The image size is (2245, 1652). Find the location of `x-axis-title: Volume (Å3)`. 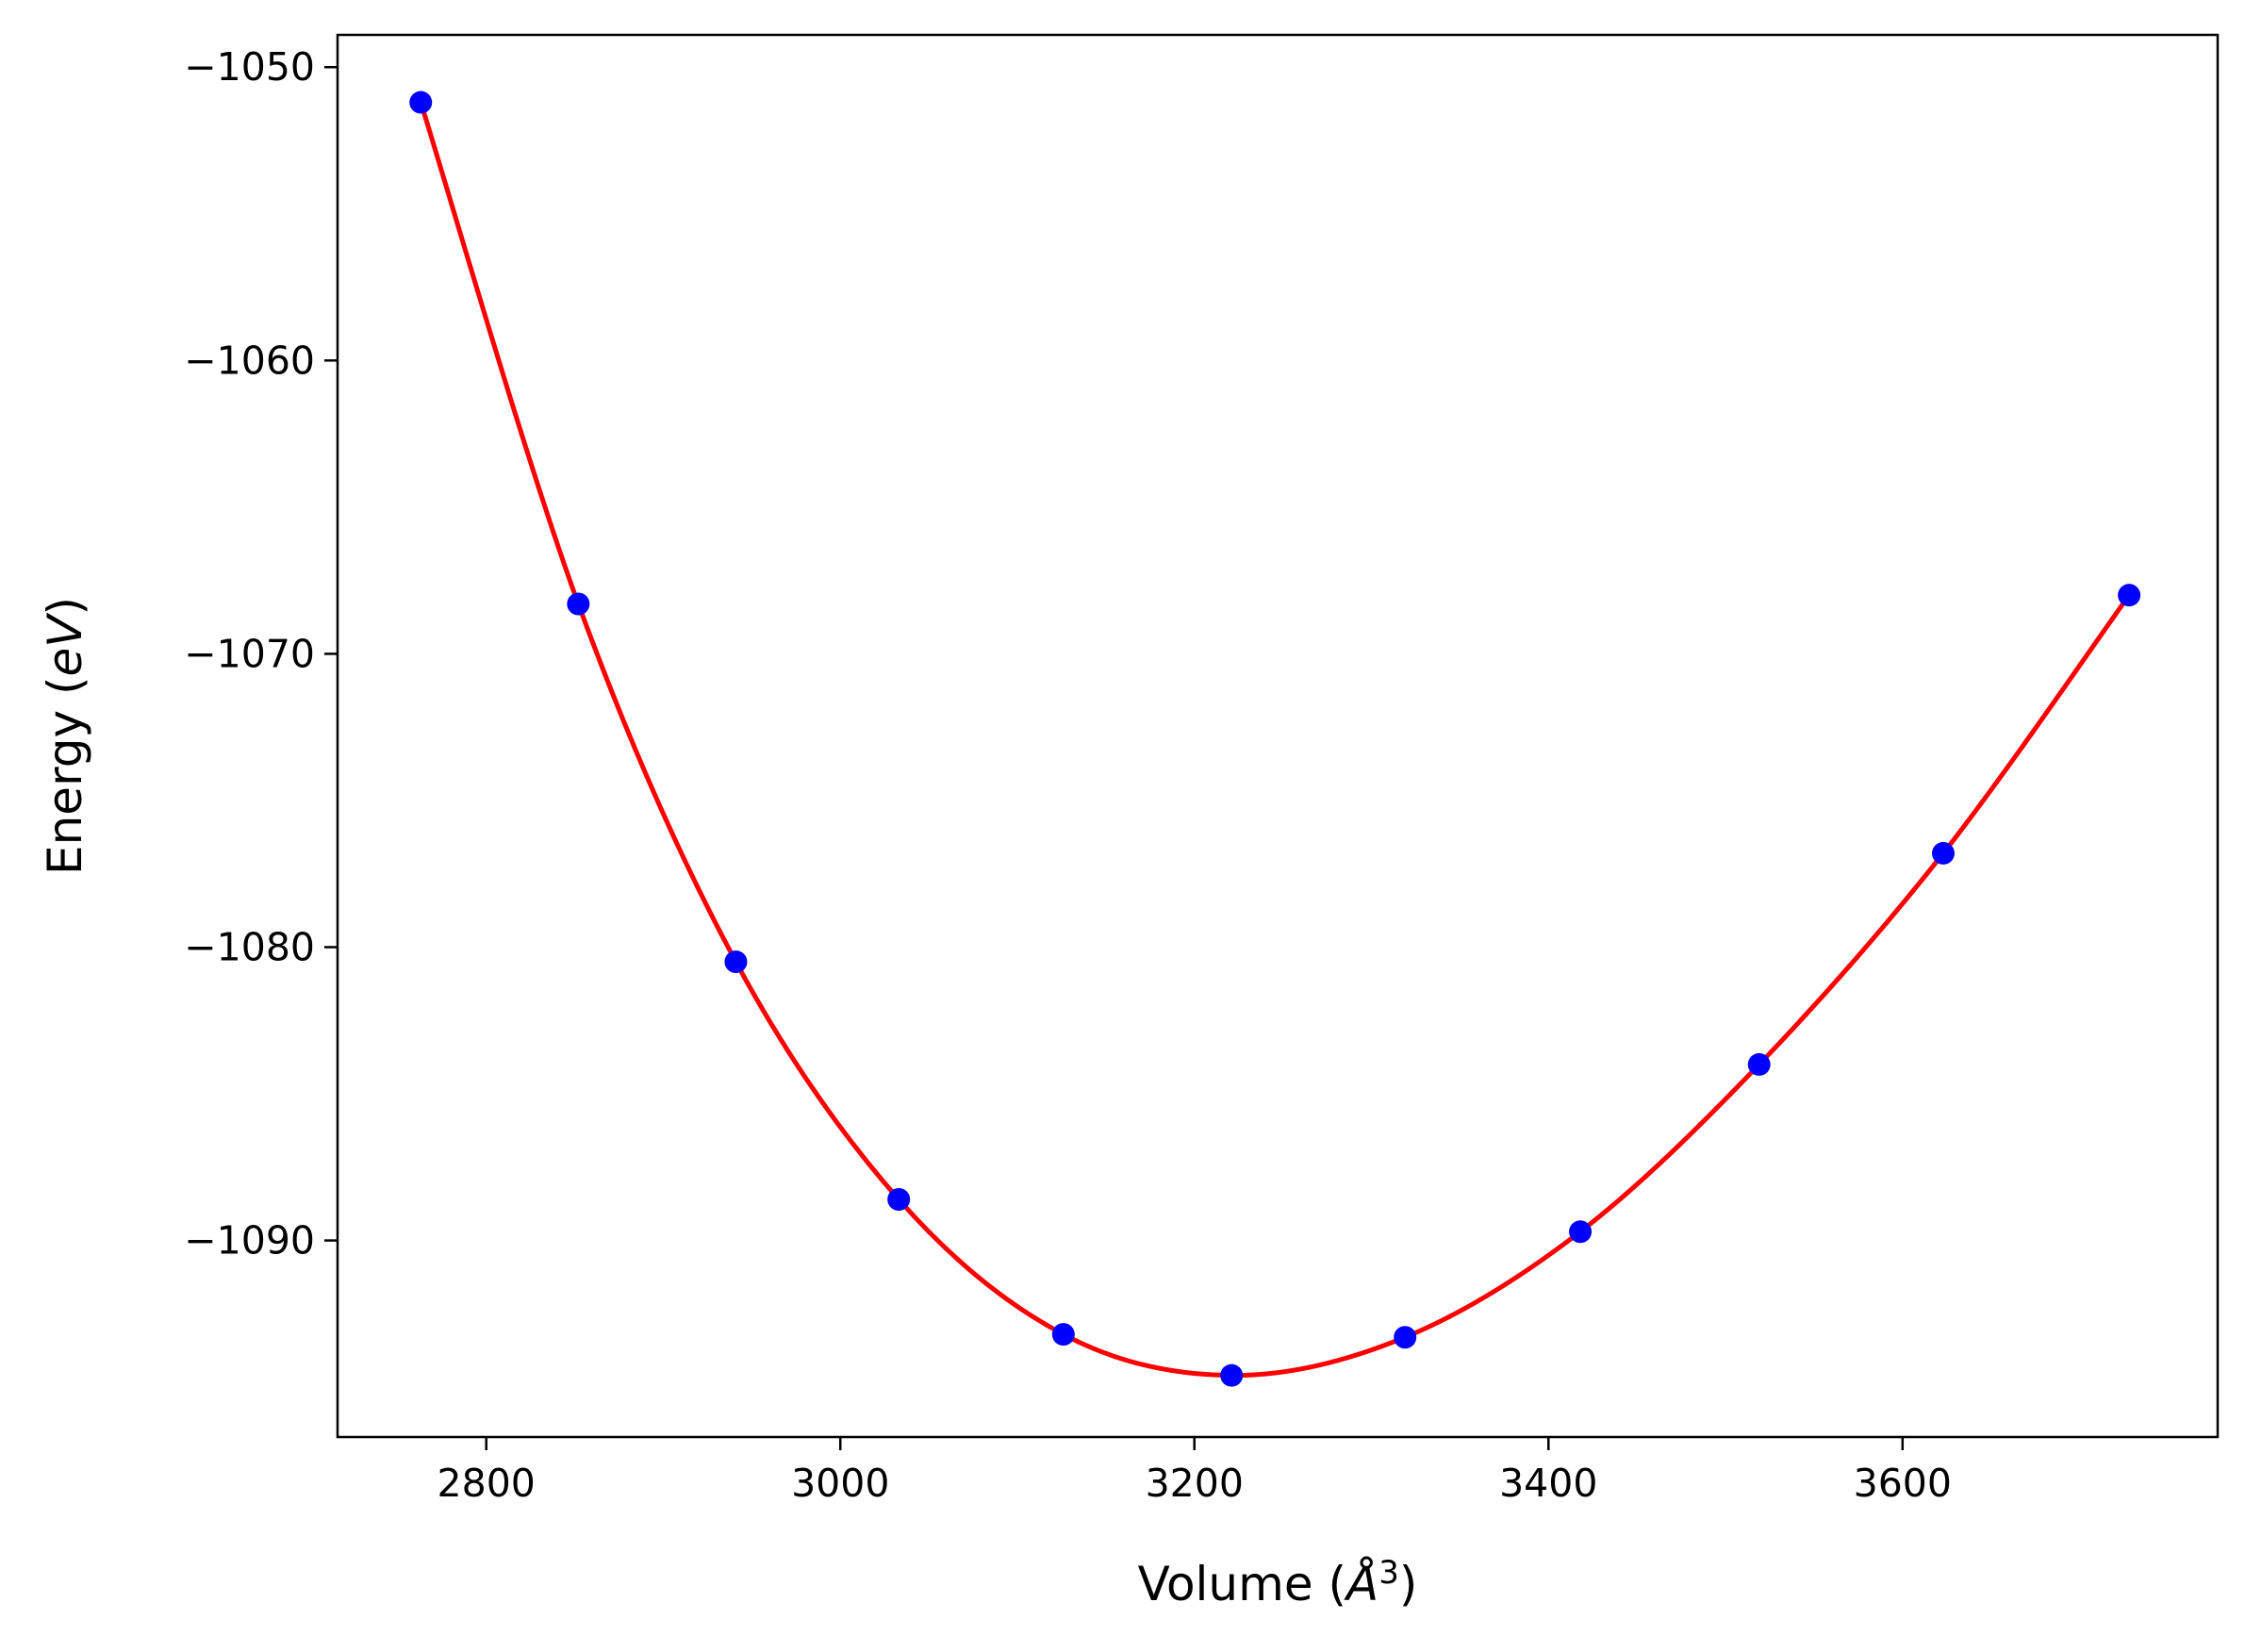

x-axis-title: Volume (Å3) is located at coordinates (1278, 1582).